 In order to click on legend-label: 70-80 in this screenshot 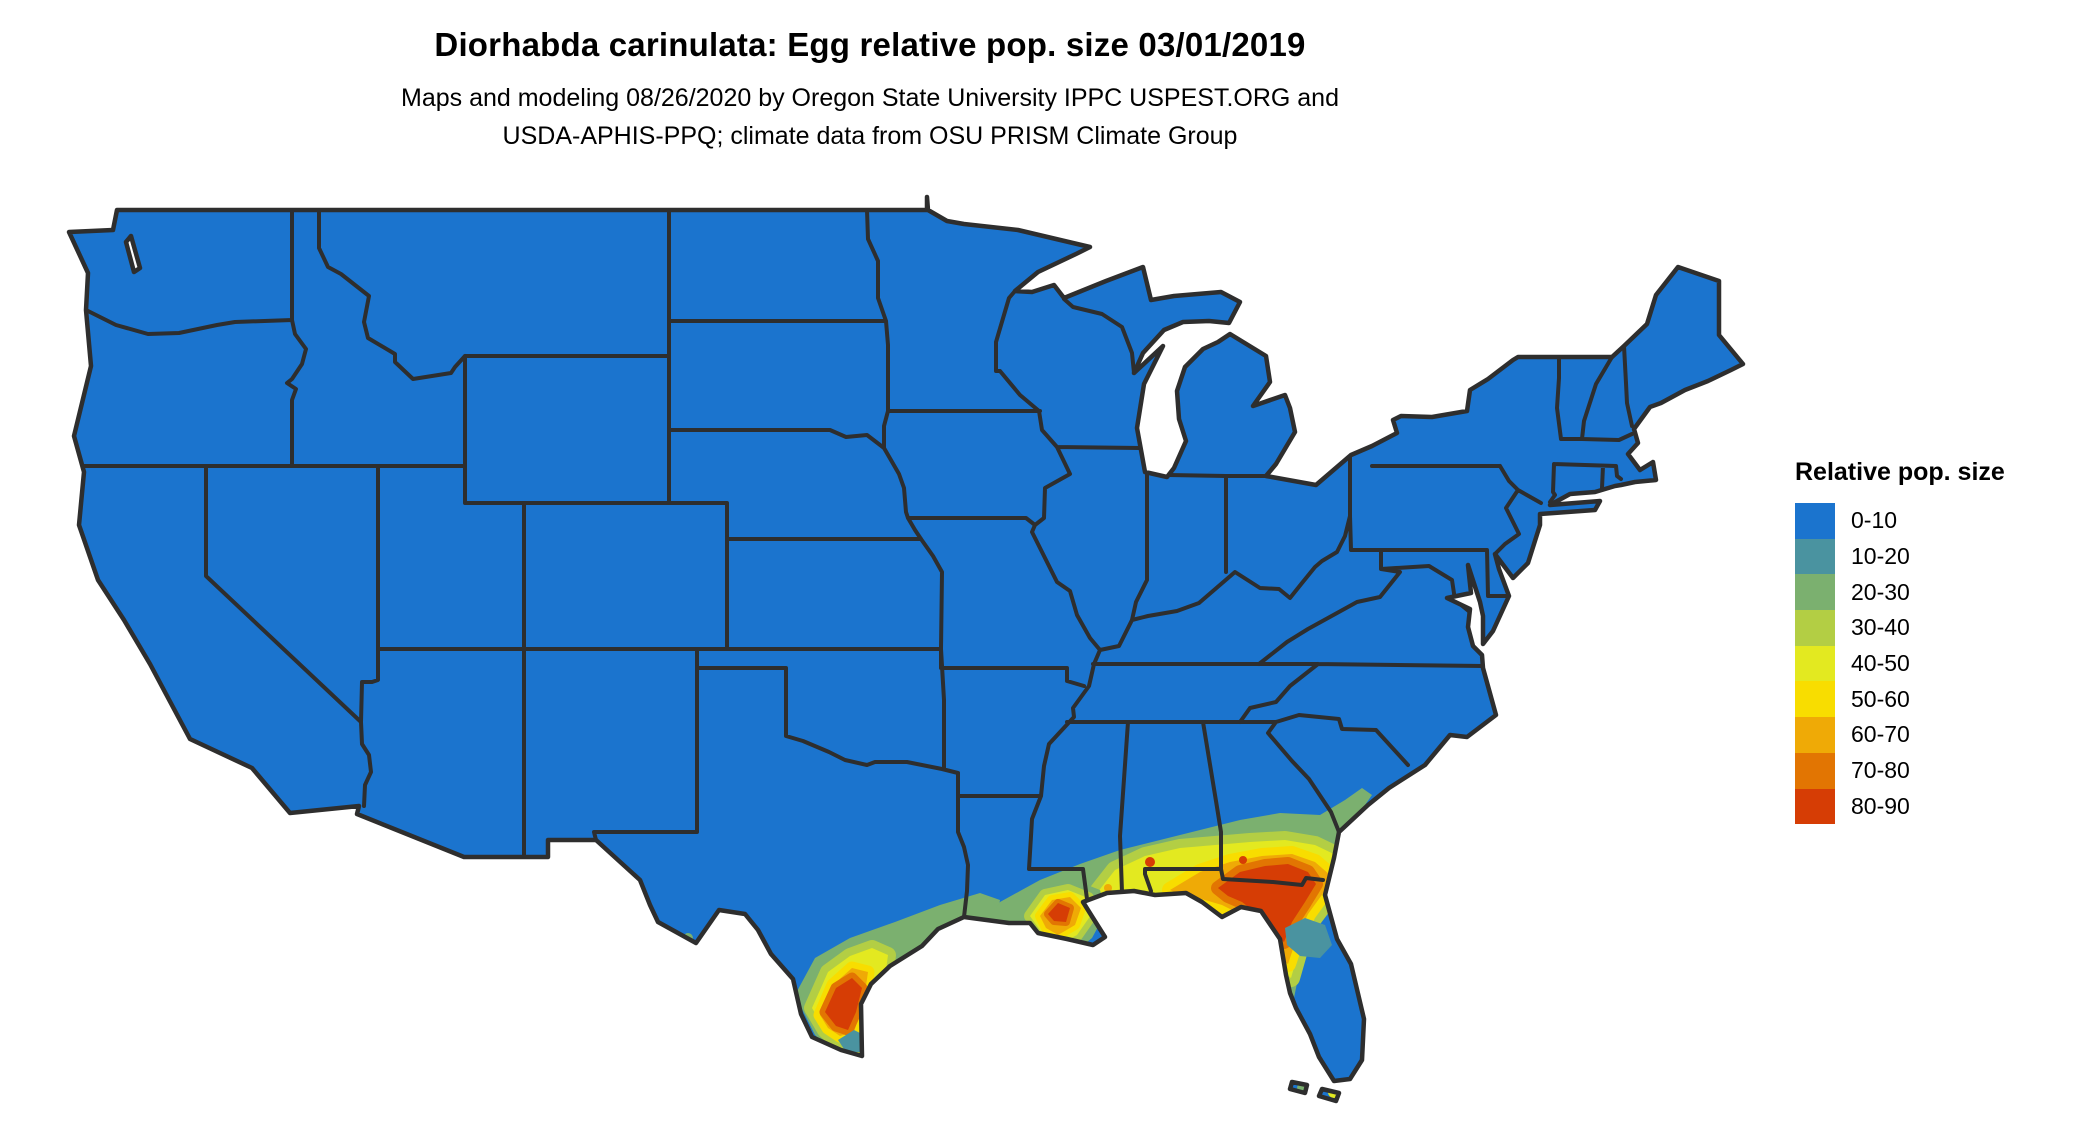, I will do `click(1880, 770)`.